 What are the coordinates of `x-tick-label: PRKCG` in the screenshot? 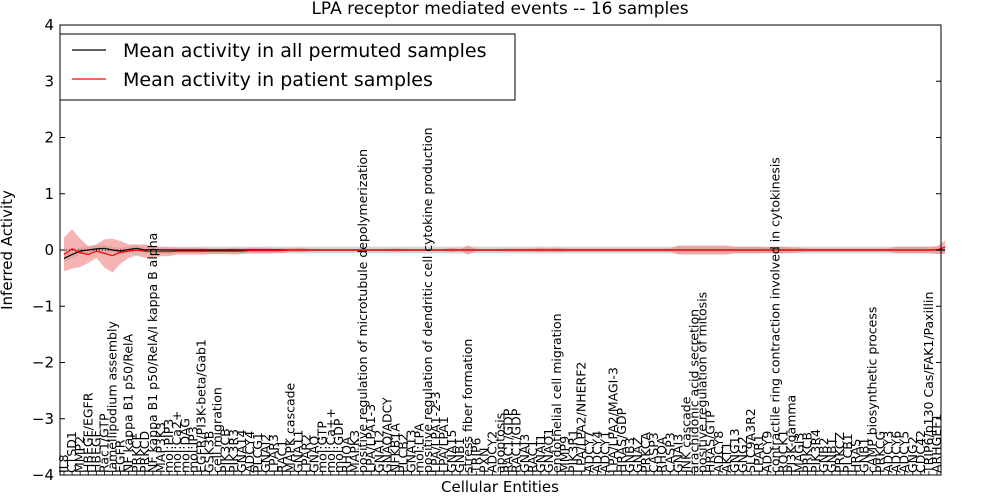 It's located at (879, 452).